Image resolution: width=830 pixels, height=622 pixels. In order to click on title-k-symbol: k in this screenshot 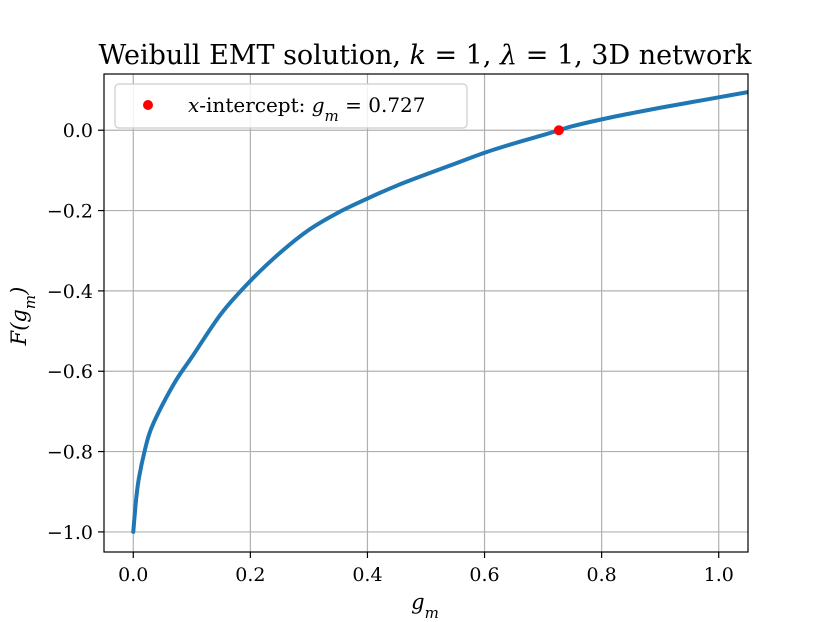, I will do `click(418, 55)`.